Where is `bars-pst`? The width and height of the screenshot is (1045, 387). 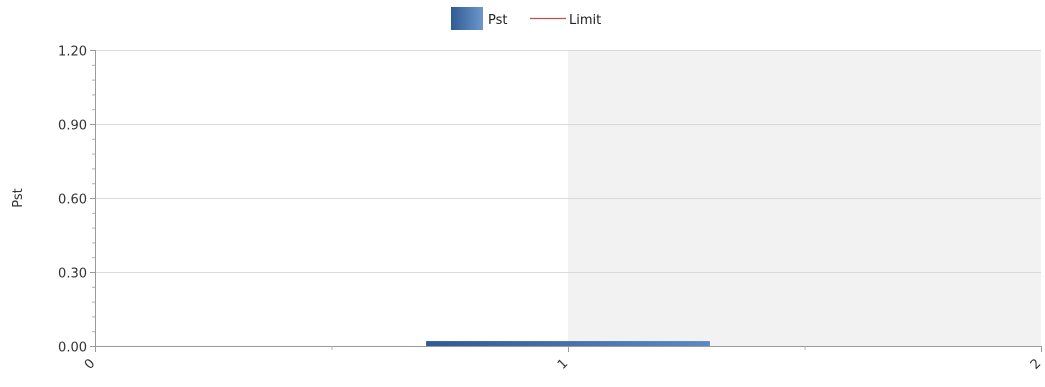
bars-pst is located at coordinates (568, 343).